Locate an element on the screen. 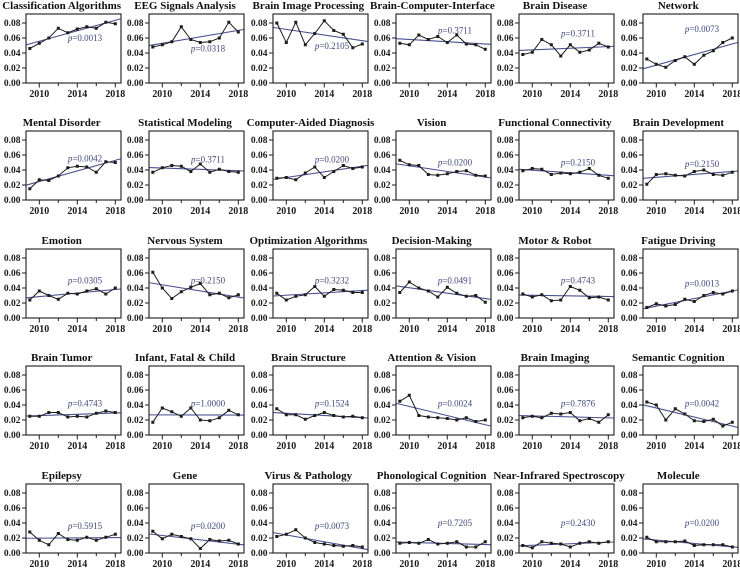  subplot-title: Virus & Pathology is located at coordinates (308, 475).